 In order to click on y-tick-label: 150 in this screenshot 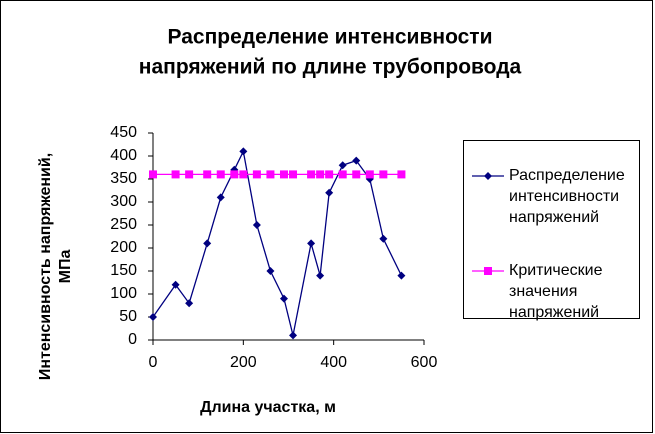, I will do `click(123, 270)`.